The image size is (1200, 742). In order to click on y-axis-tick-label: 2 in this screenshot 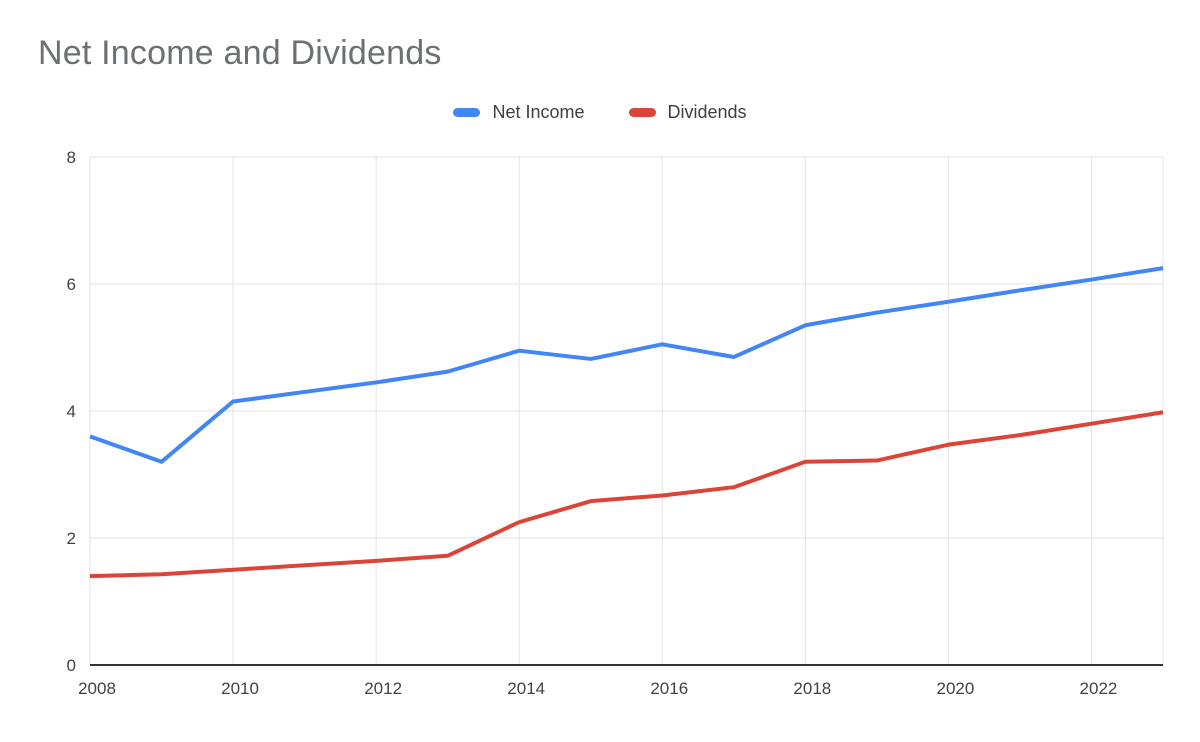, I will do `click(71, 538)`.